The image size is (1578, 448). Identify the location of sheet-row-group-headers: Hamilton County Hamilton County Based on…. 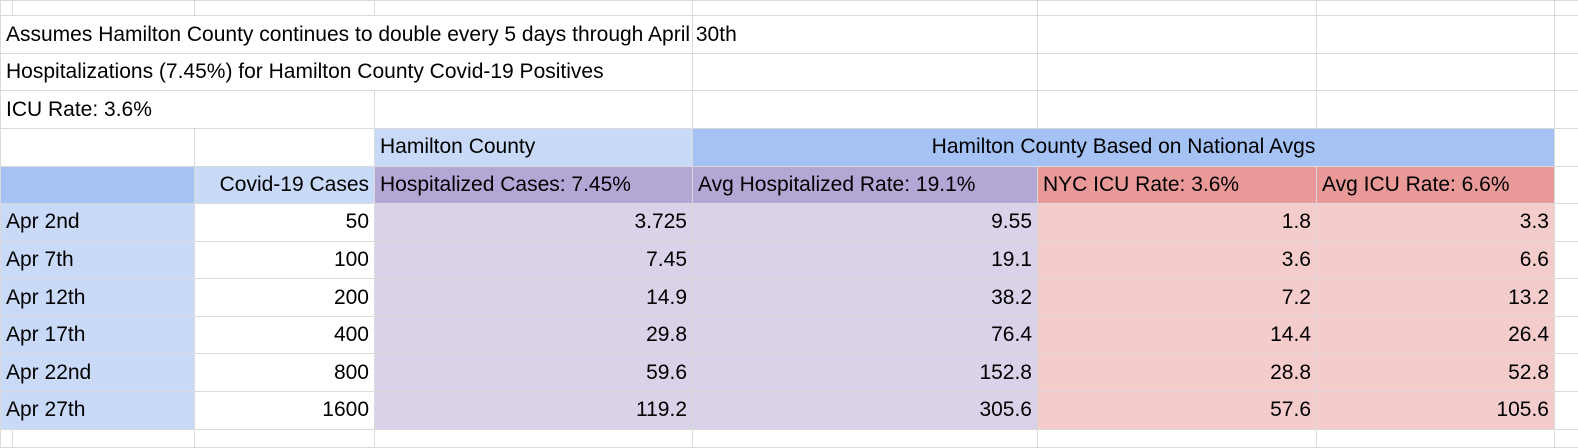
(789, 147).